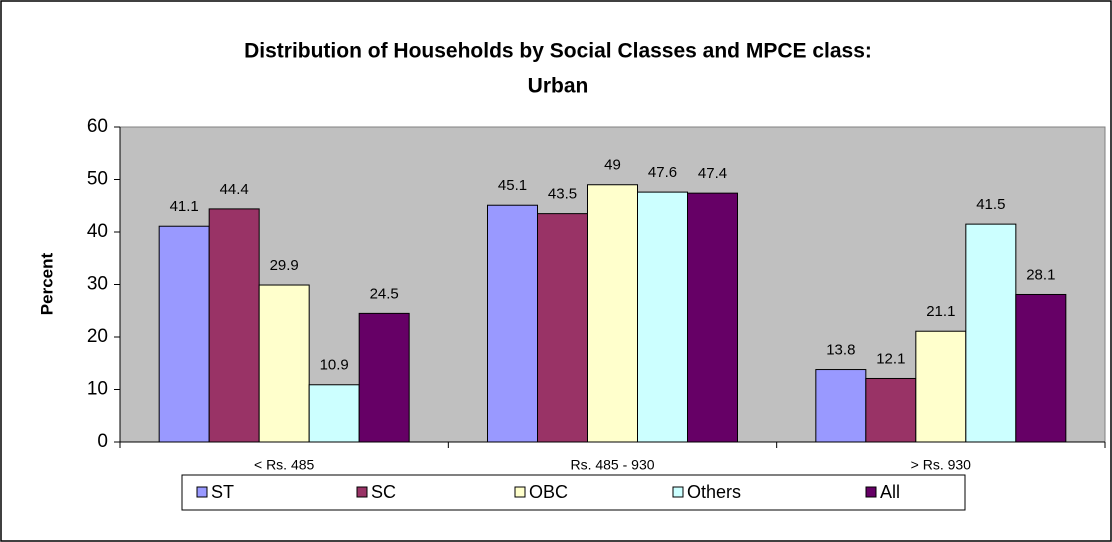  What do you see at coordinates (512, 185) in the screenshot?
I see `data-label: 45.1` at bounding box center [512, 185].